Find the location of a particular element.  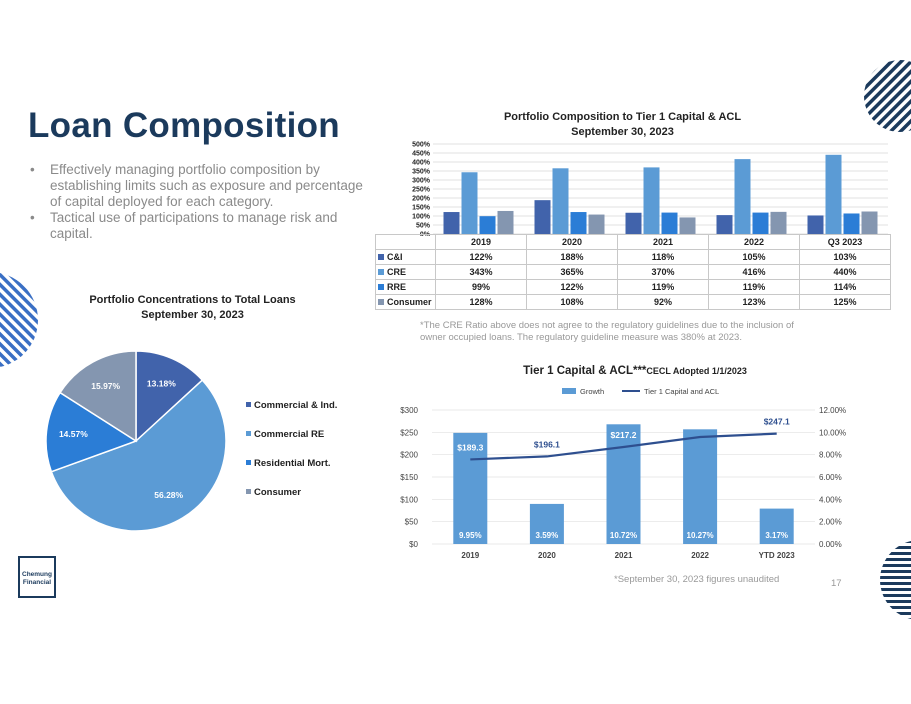

growth-bar-label: 3.17% is located at coordinates (776, 535).